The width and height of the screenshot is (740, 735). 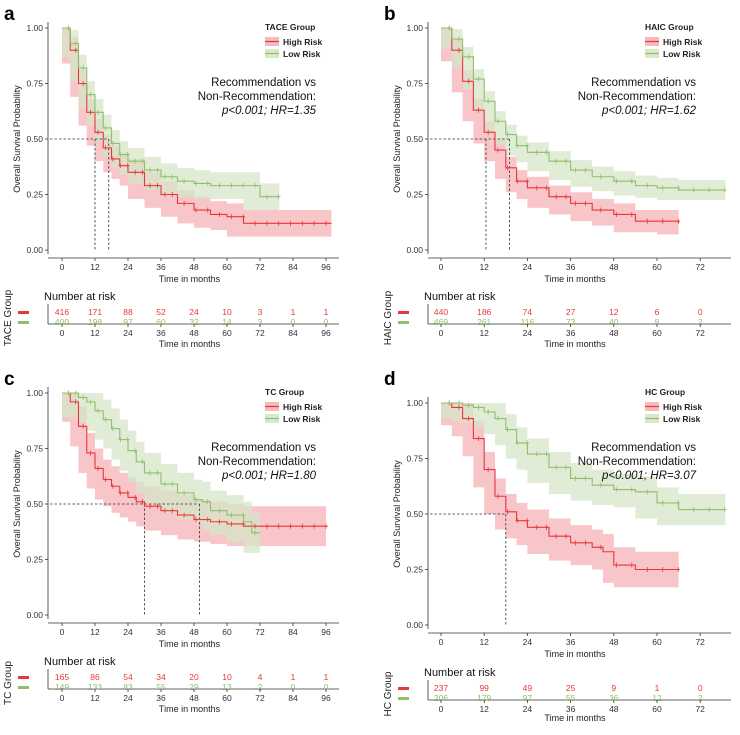 What do you see at coordinates (34, 250) in the screenshot?
I see `y-tick-label: 0.00` at bounding box center [34, 250].